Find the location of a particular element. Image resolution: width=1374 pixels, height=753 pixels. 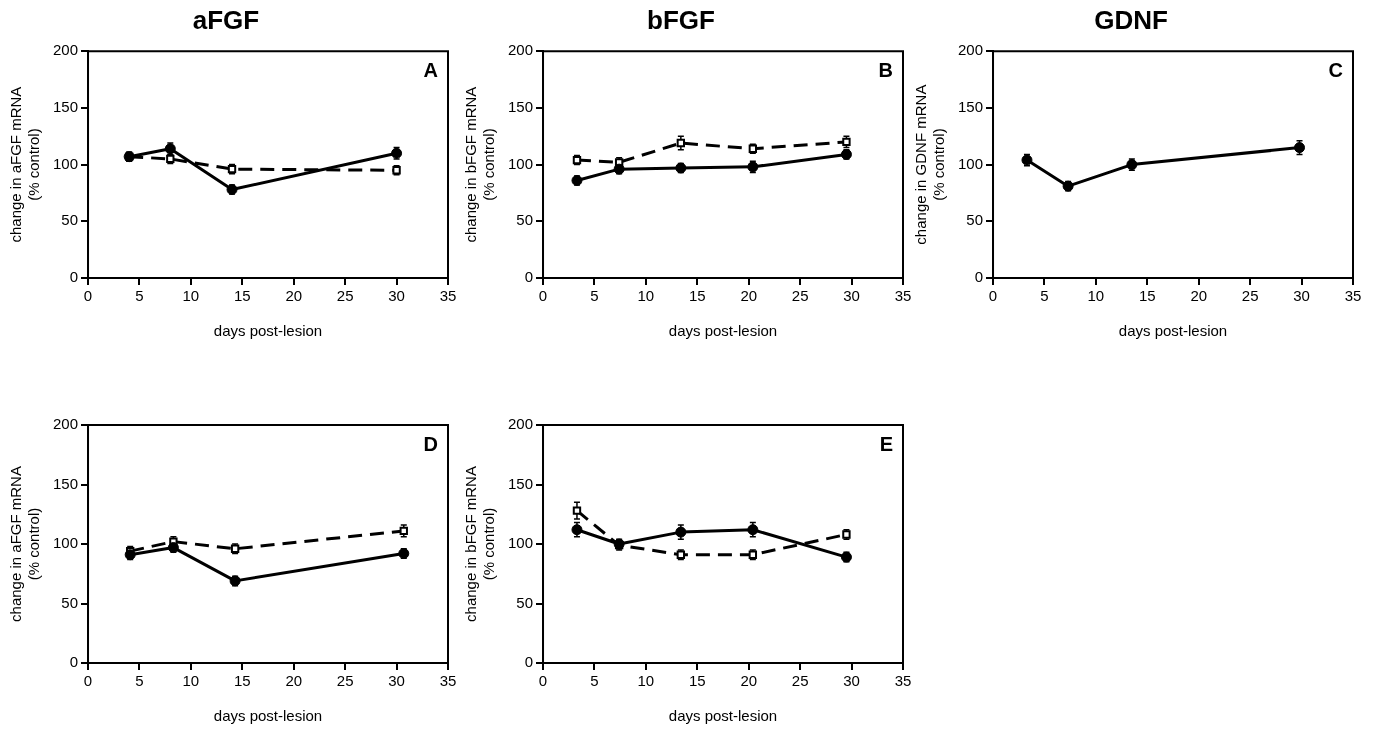

y-axis-title: change in GDNF mRNA (% control) is located at coordinates (930, 164).